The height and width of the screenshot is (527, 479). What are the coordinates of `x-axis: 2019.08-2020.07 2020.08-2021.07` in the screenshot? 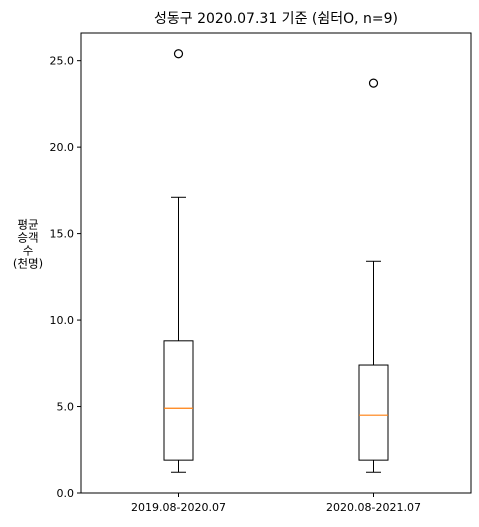 It's located at (276, 503).